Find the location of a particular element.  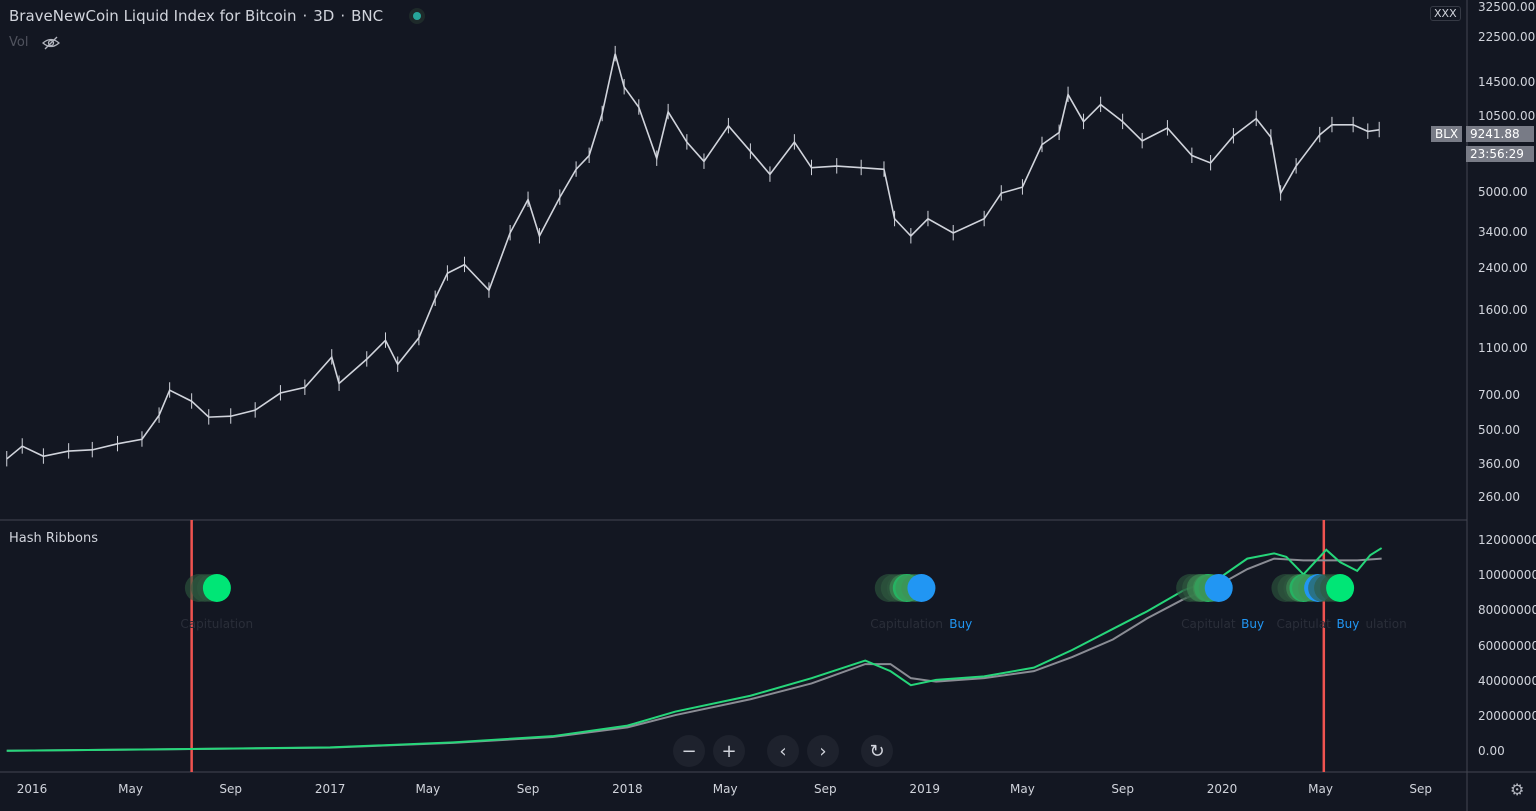

currency-button: XXX is located at coordinates (1445, 13).